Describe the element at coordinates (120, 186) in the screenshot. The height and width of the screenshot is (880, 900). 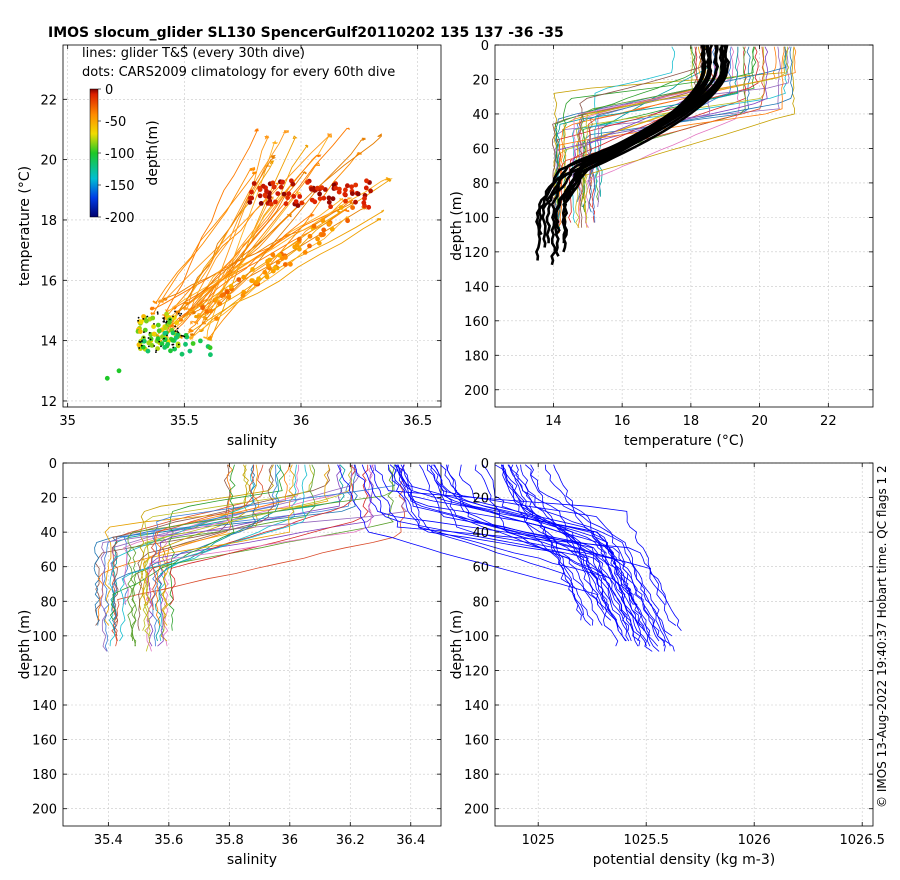
I see `colorbar-tick-label: -150` at that location.